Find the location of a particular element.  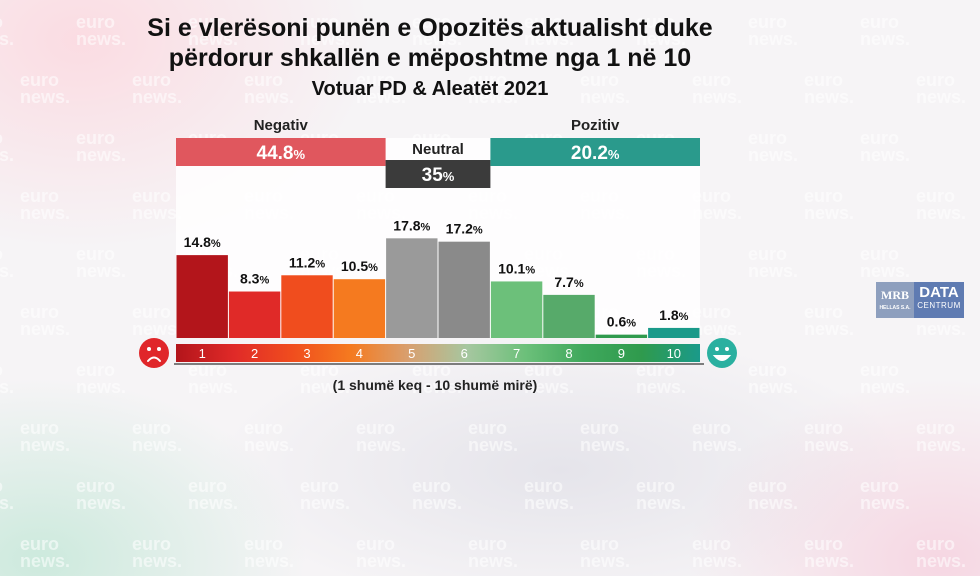

group-total-pozitiv: 20.2% is located at coordinates (595, 153).